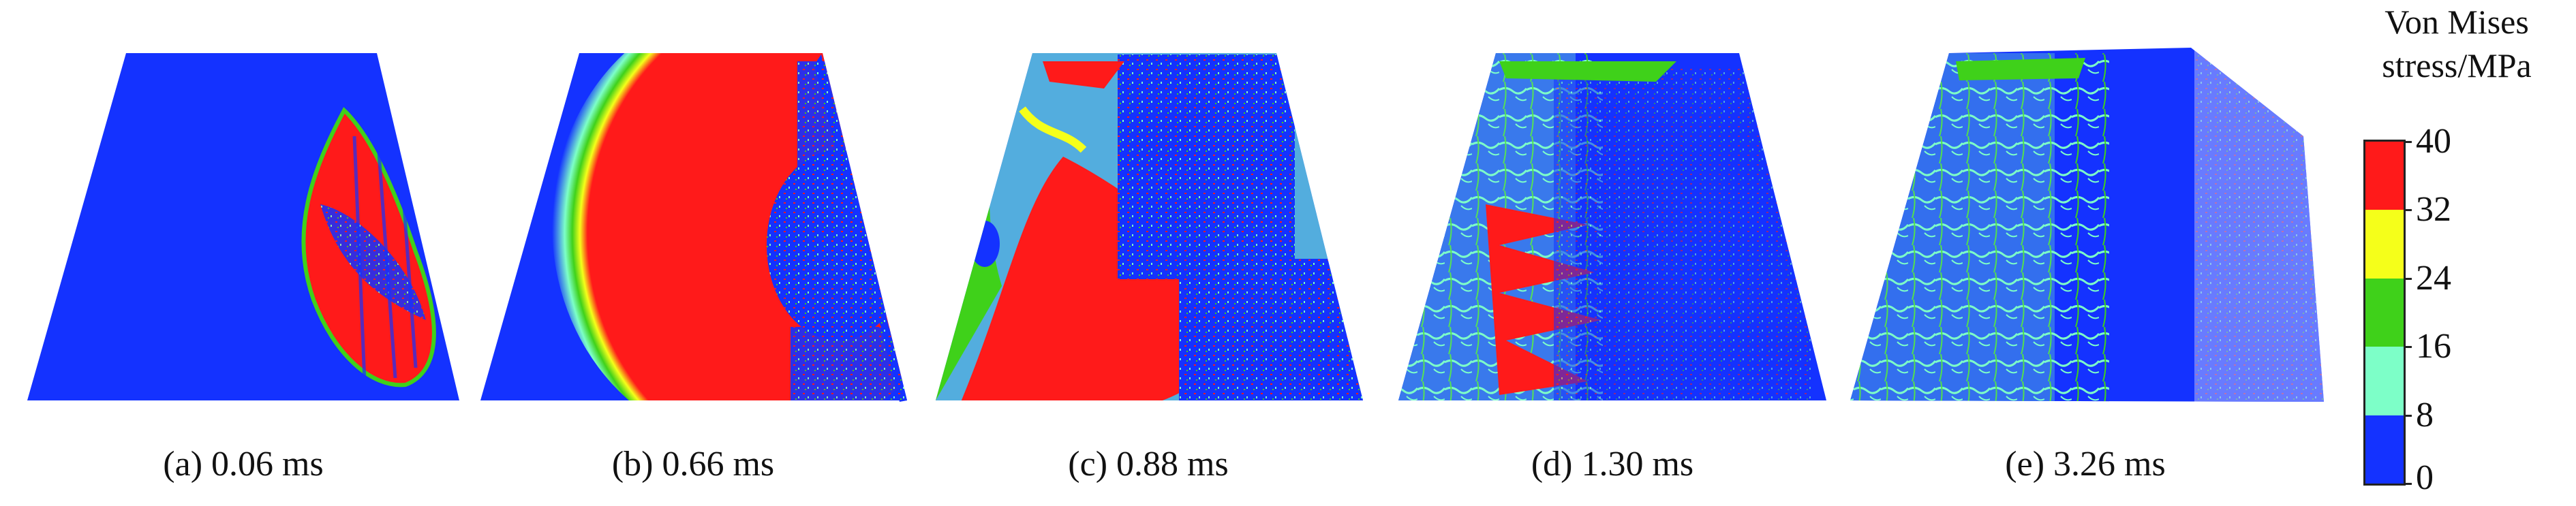 The image size is (2576, 506). I want to click on panel-b-block, so click(693, 227).